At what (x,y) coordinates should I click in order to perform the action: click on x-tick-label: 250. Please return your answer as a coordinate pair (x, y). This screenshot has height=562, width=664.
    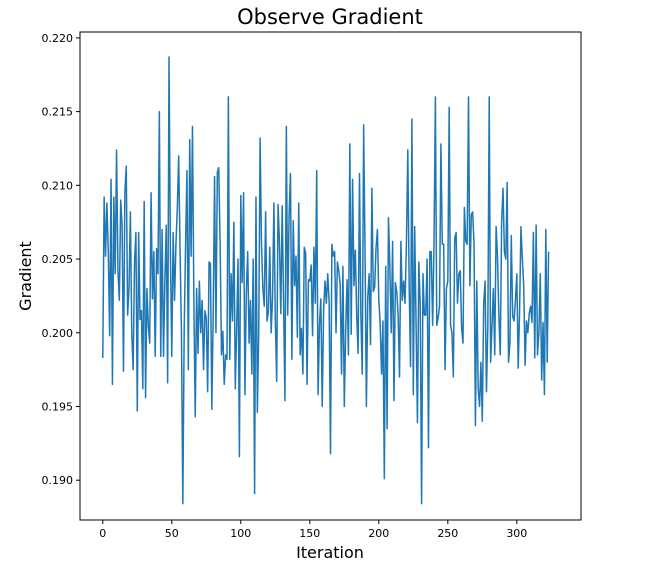
    Looking at the image, I should click on (447, 533).